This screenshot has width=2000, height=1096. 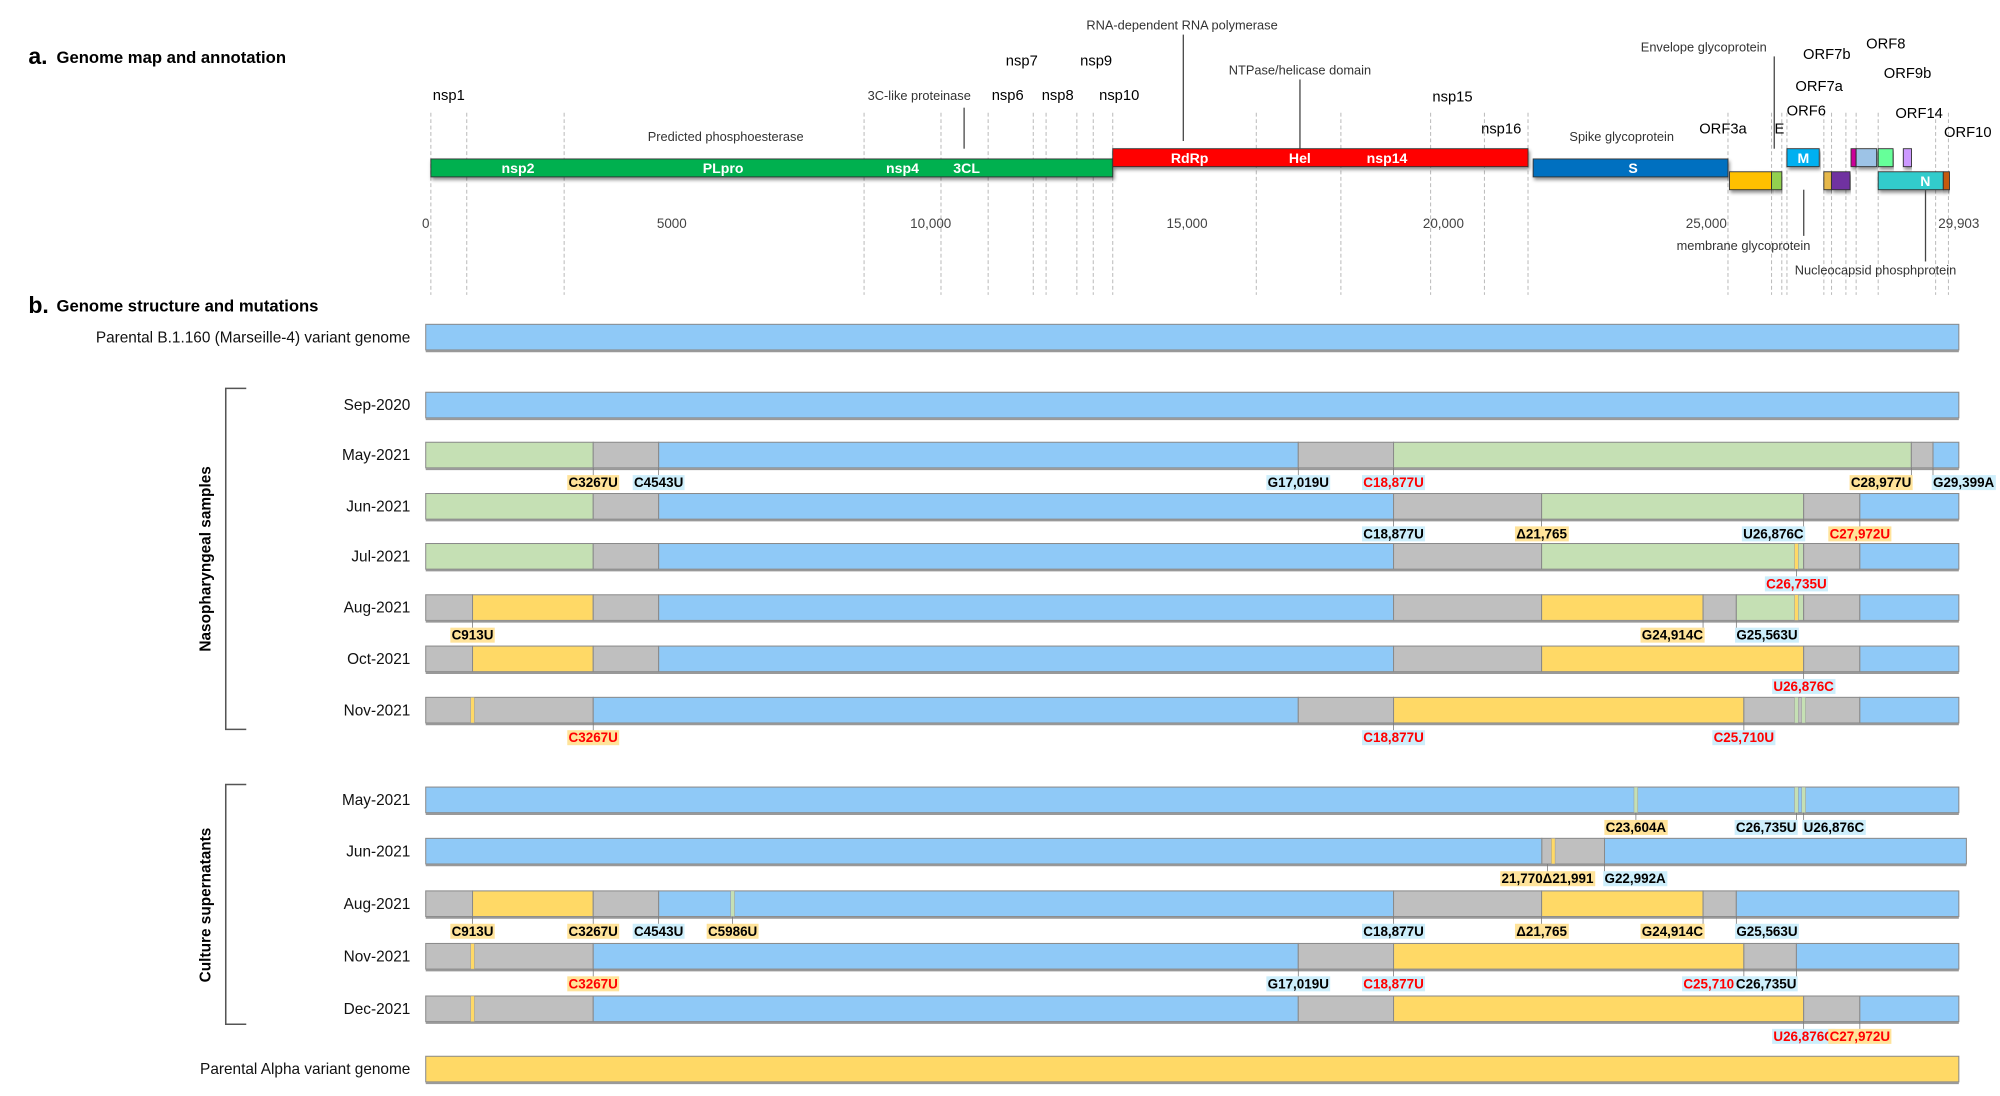 I want to click on gene-annotation-label: nsp6, so click(x=1008, y=96).